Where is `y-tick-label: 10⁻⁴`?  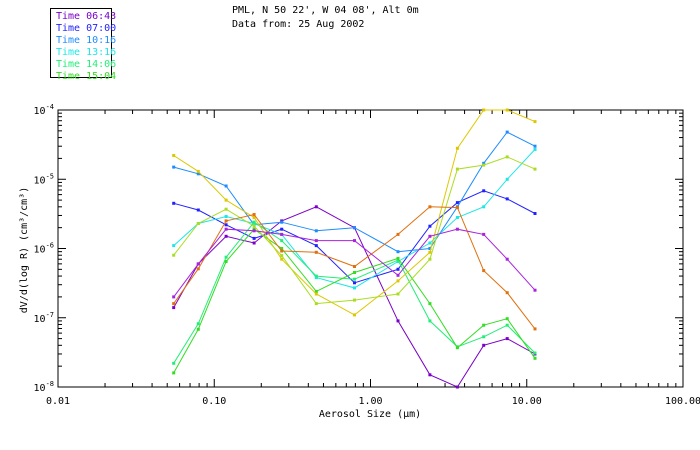 y-tick-label: 10⁻⁴ is located at coordinates (44, 110).